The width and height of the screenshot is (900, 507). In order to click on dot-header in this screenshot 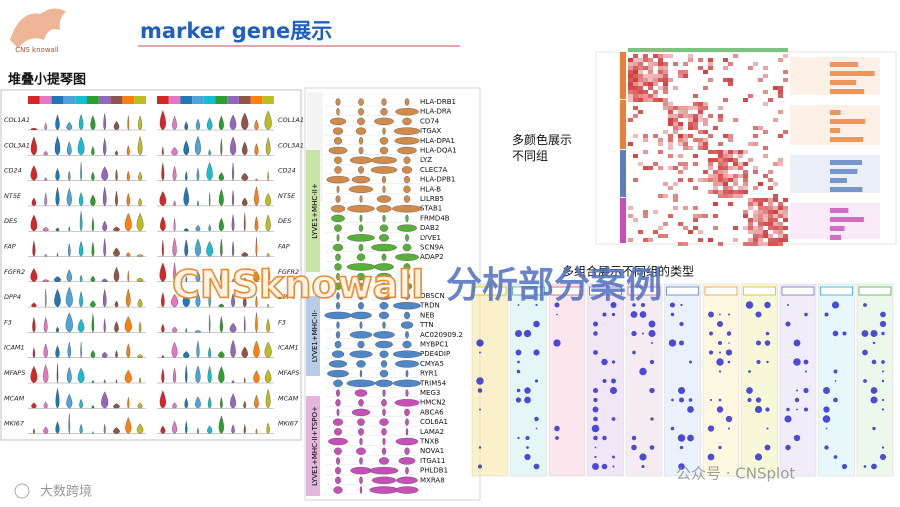, I will do `click(567, 291)`.